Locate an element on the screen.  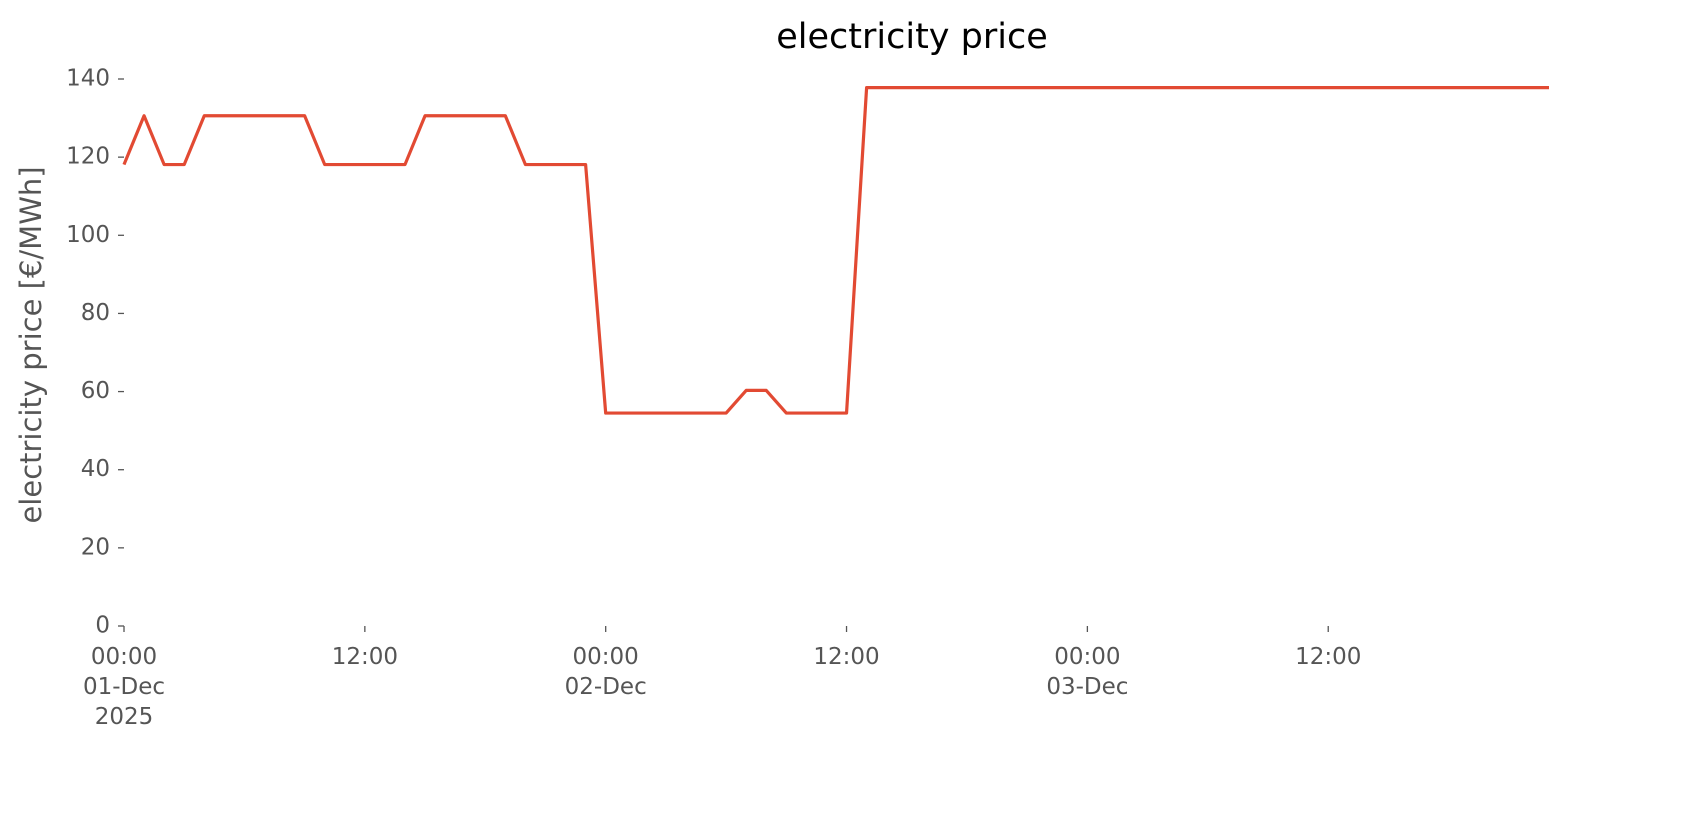
y-tick-label: 80 is located at coordinates (95, 313).